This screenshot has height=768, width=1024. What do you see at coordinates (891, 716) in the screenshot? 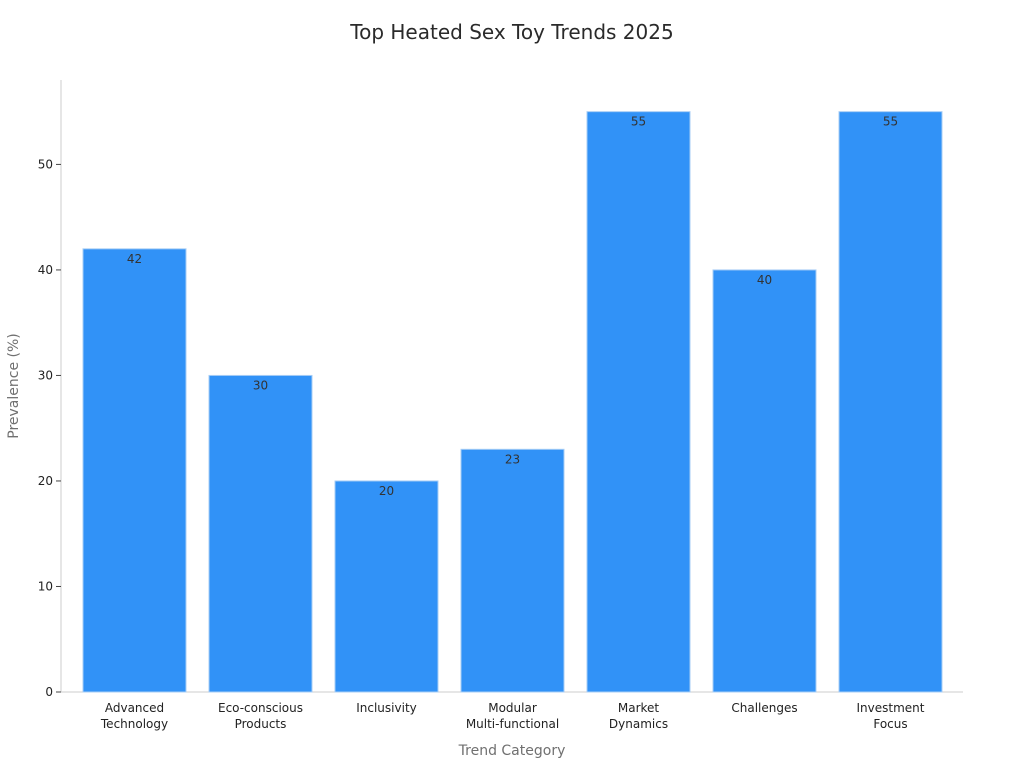
I see `x-tick-label: Investment Focus` at bounding box center [891, 716].